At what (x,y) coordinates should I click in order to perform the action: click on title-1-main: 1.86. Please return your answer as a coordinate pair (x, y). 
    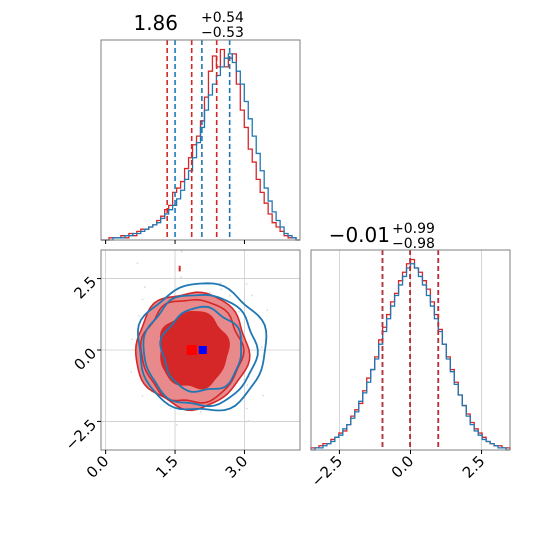
    Looking at the image, I should click on (155, 23).